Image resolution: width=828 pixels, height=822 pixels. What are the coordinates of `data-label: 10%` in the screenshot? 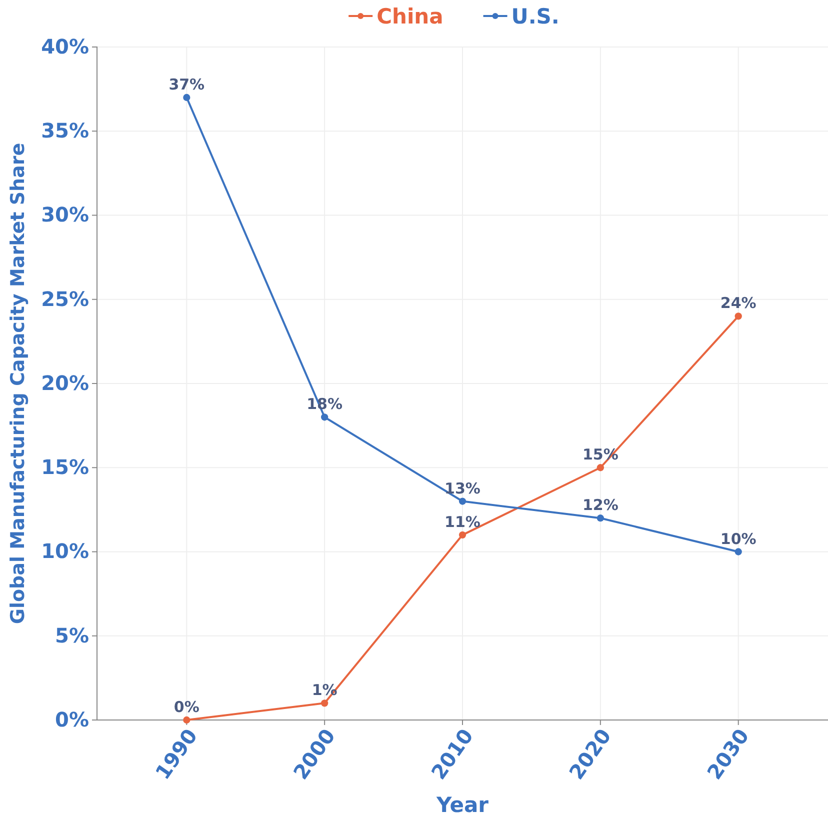 It's located at (738, 539).